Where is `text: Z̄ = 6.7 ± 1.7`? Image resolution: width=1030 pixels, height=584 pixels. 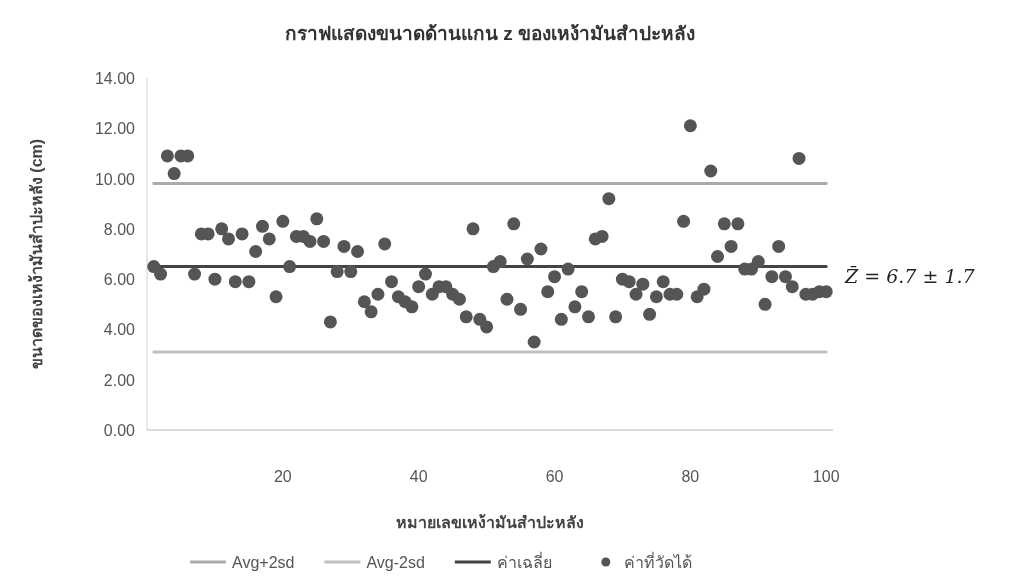 text: Z̄ = 6.7 ± 1.7 is located at coordinates (910, 275).